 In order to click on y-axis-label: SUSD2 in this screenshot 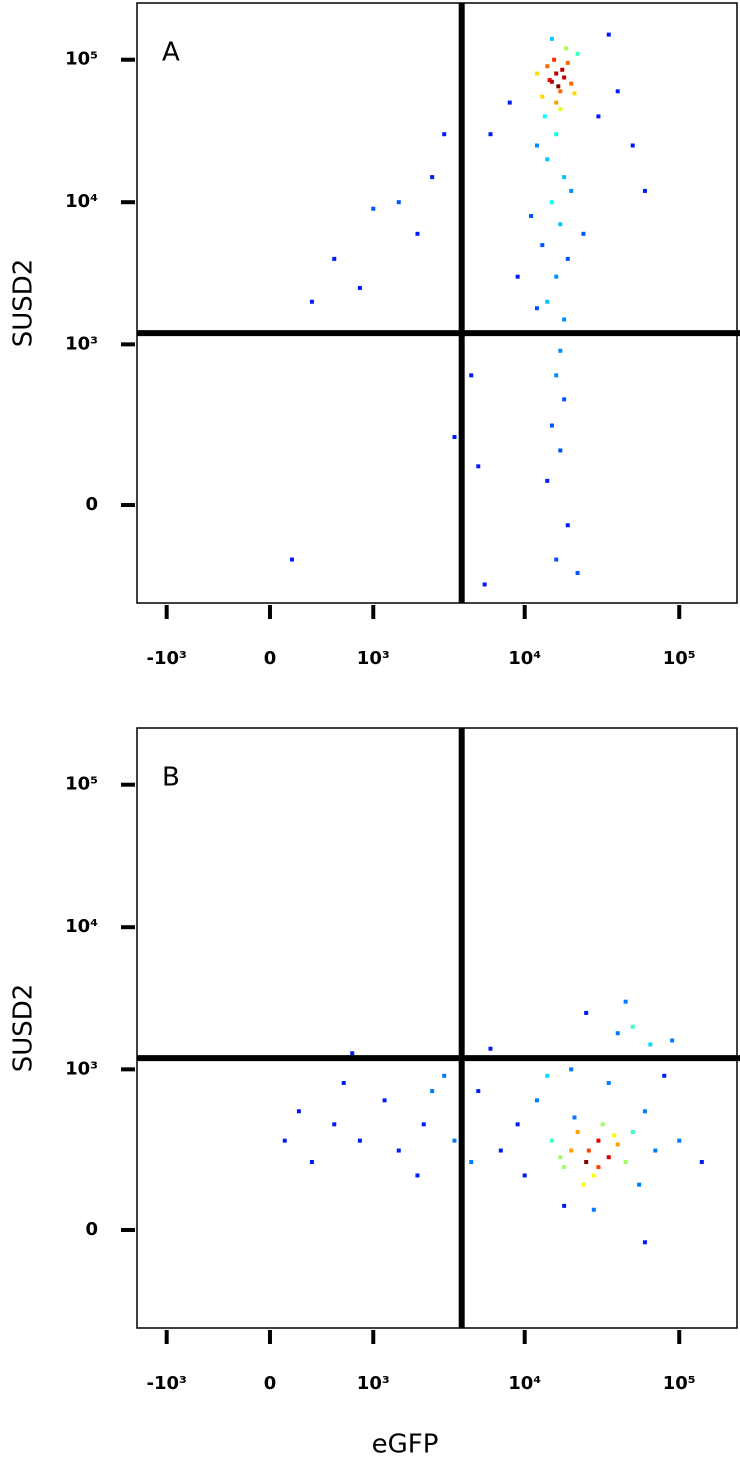, I will do `click(24, 303)`.